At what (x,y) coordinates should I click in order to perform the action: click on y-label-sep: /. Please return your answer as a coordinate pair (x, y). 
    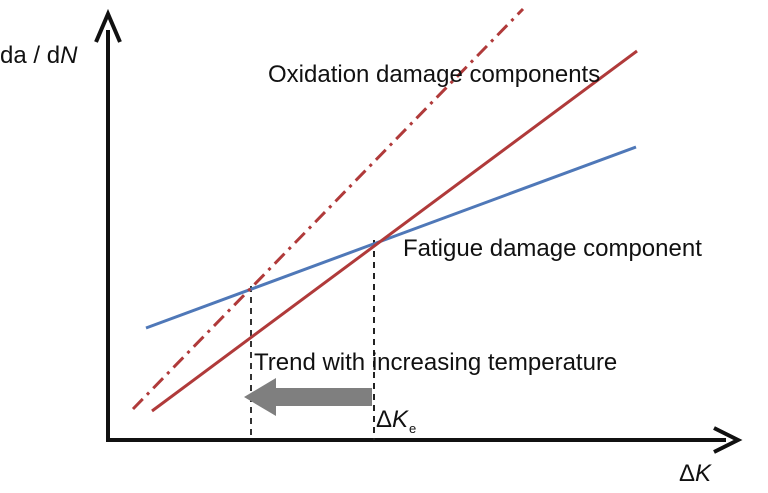
    Looking at the image, I should click on (36, 55).